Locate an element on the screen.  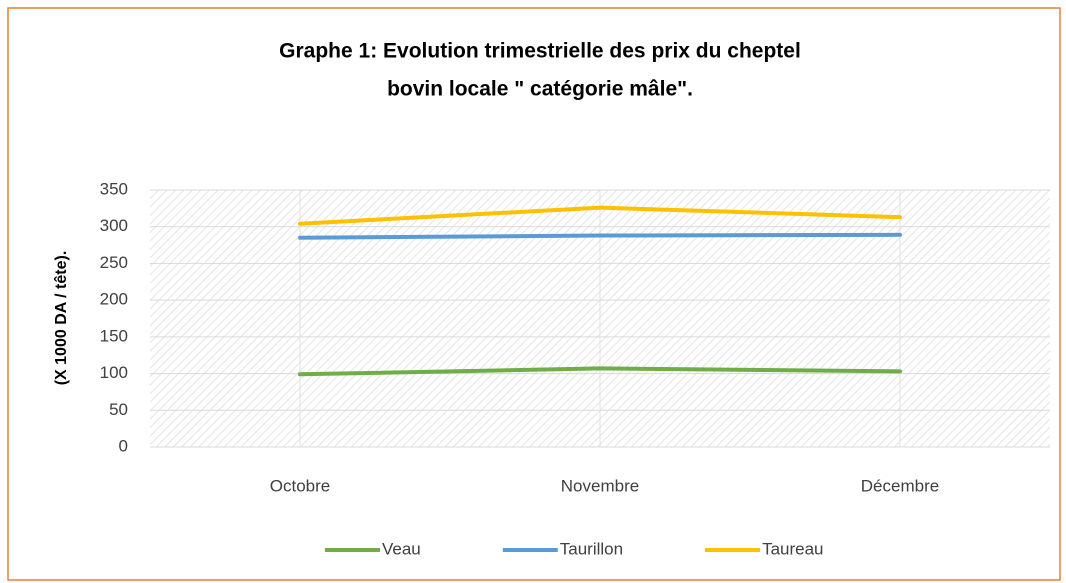
legend-label: Taureau is located at coordinates (792, 548).